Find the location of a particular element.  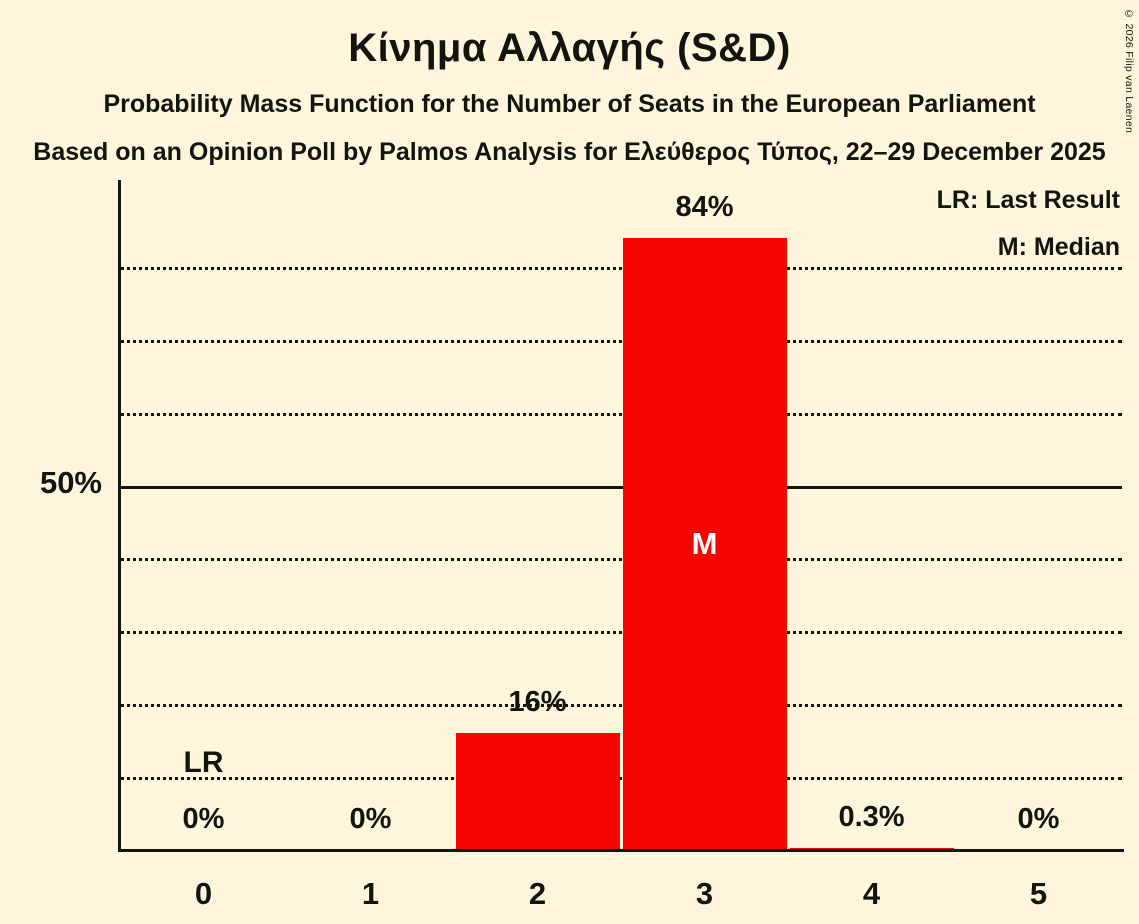

gridline-dotted-70pct is located at coordinates (621, 341).